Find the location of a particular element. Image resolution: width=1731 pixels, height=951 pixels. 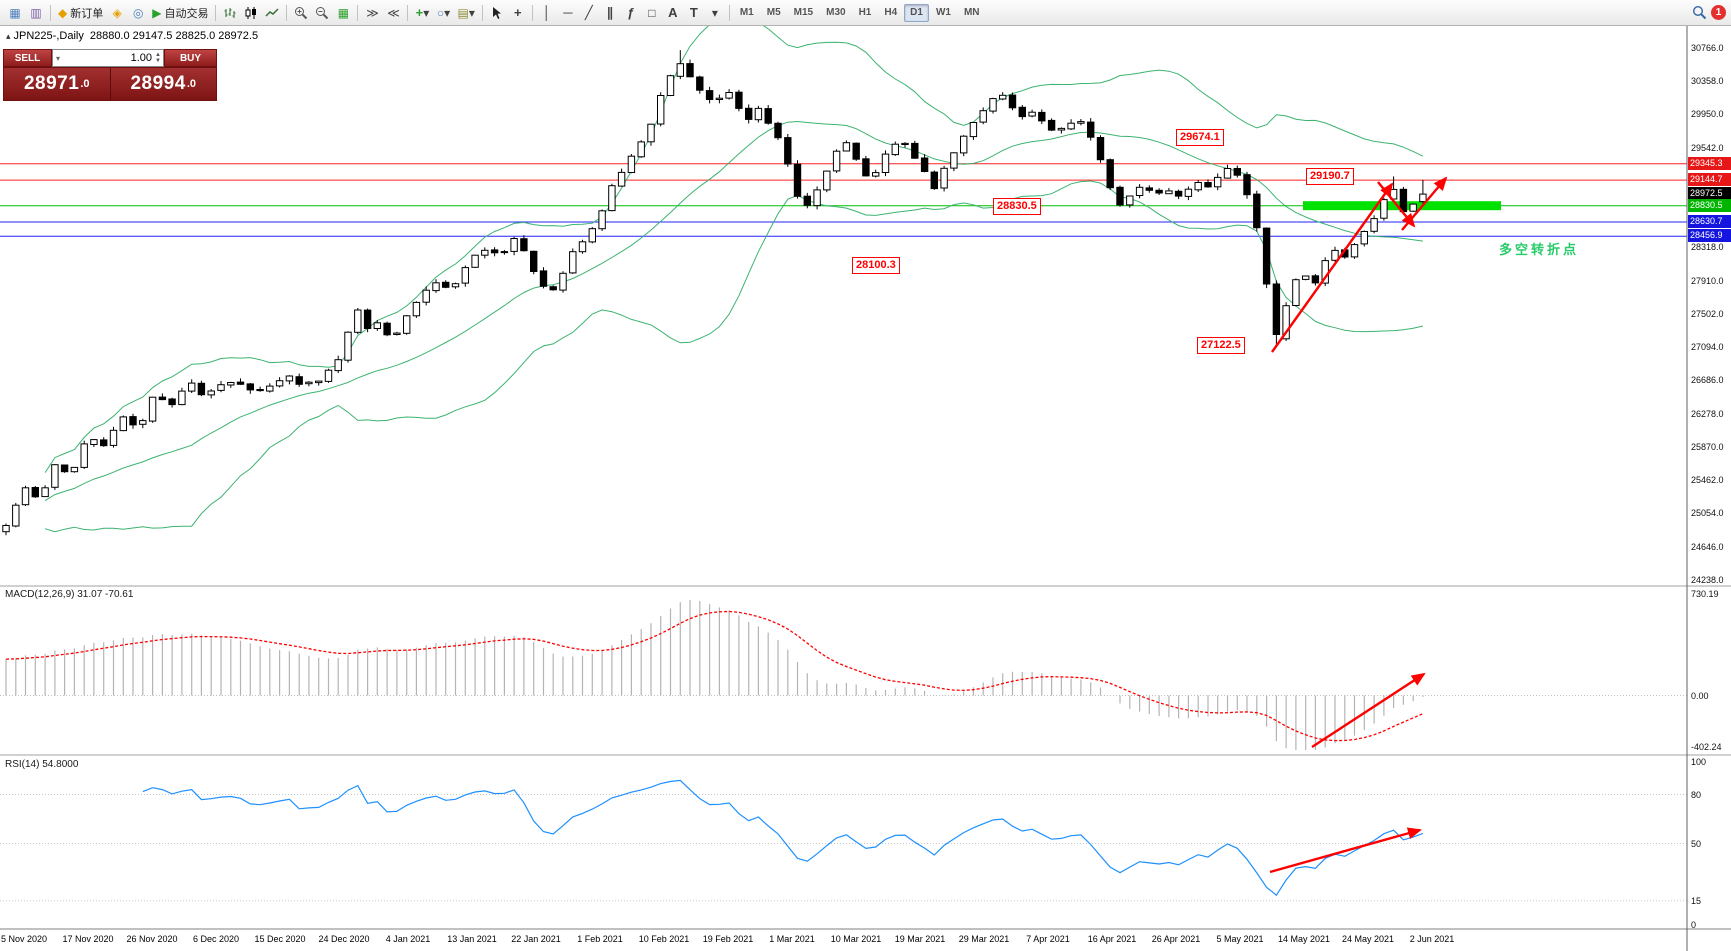

rsi-scale-label: 100 is located at coordinates (1699, 762).